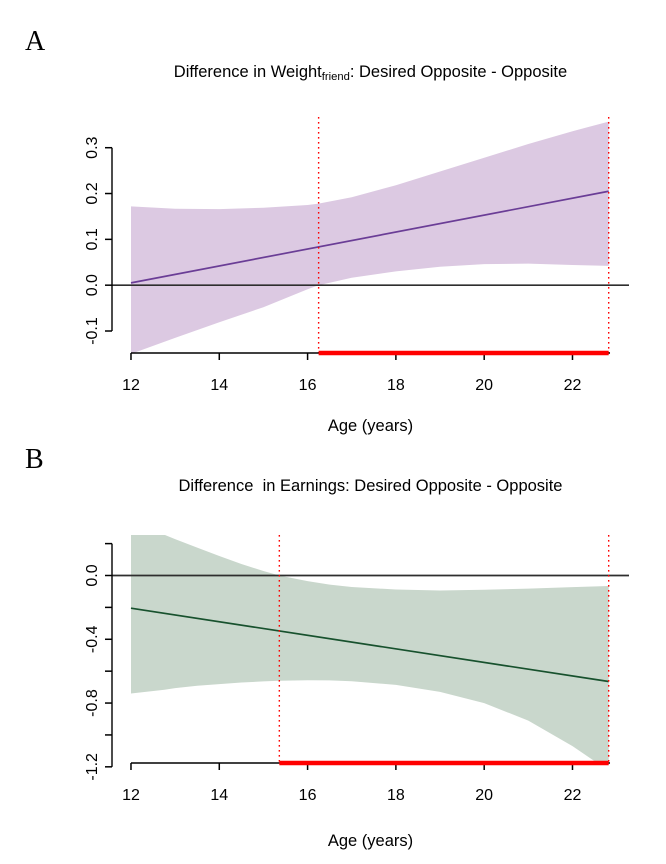  Describe the element at coordinates (262, 486) in the screenshot. I see `panel-b-title-pre: Difference in Earnings` at that location.